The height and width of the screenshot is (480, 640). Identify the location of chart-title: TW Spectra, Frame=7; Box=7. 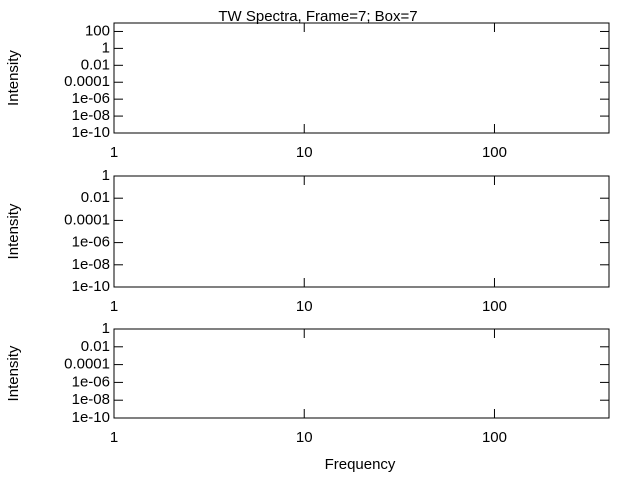
(317, 16).